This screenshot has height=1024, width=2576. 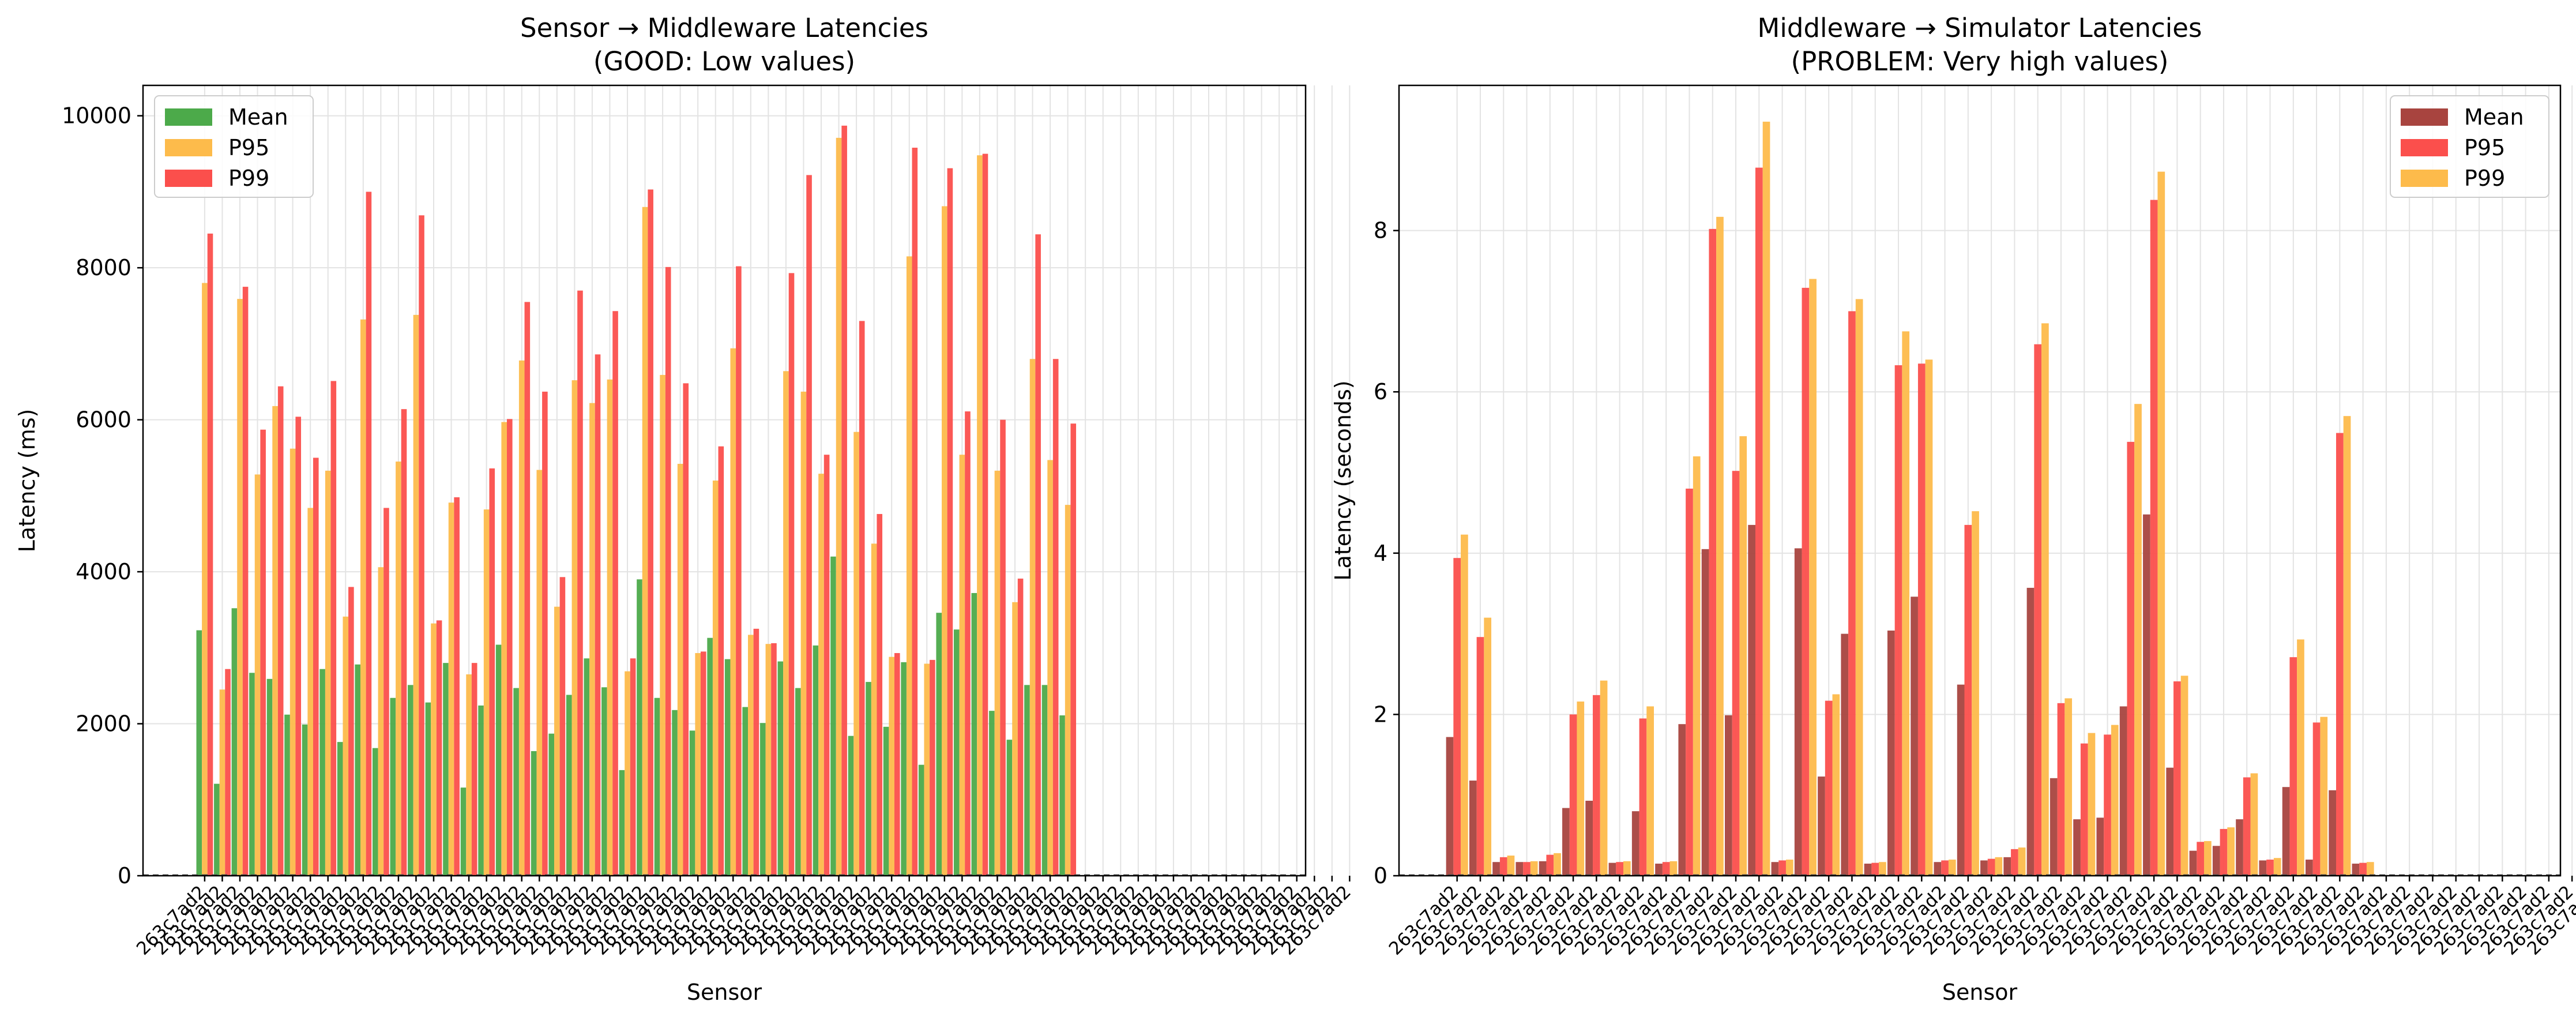 I want to click on chart-subtitle: (PROBLEM: Very high values), so click(x=1980, y=61).